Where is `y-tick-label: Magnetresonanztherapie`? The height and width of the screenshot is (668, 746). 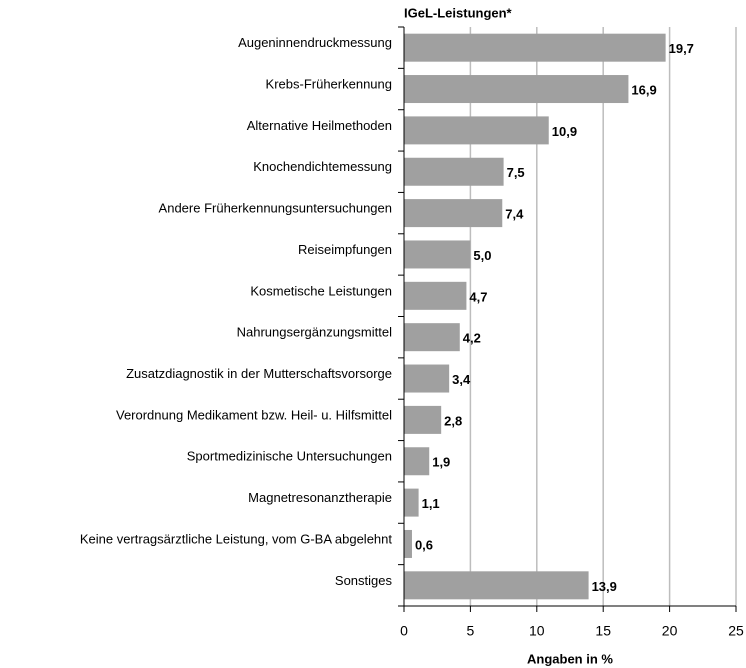
y-tick-label: Magnetresonanztherapie is located at coordinates (320, 497).